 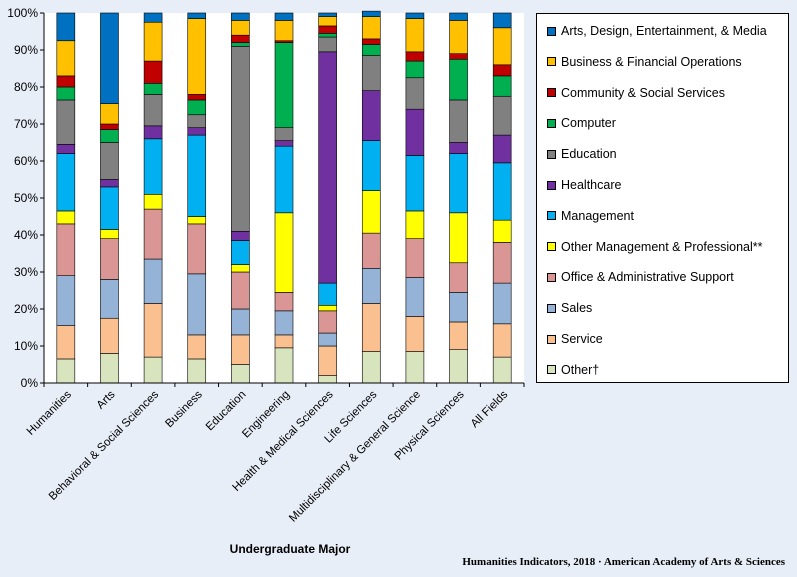 What do you see at coordinates (49, 412) in the screenshot?
I see `x-category-label-humanities: Humanities` at bounding box center [49, 412].